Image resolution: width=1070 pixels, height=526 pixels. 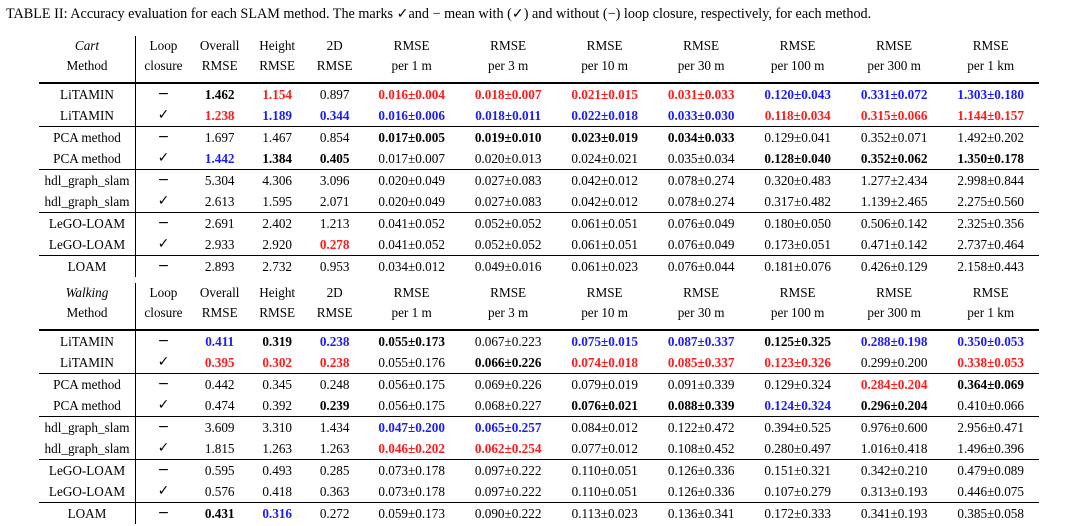 I want to click on column-subheader: closure, so click(x=163, y=65).